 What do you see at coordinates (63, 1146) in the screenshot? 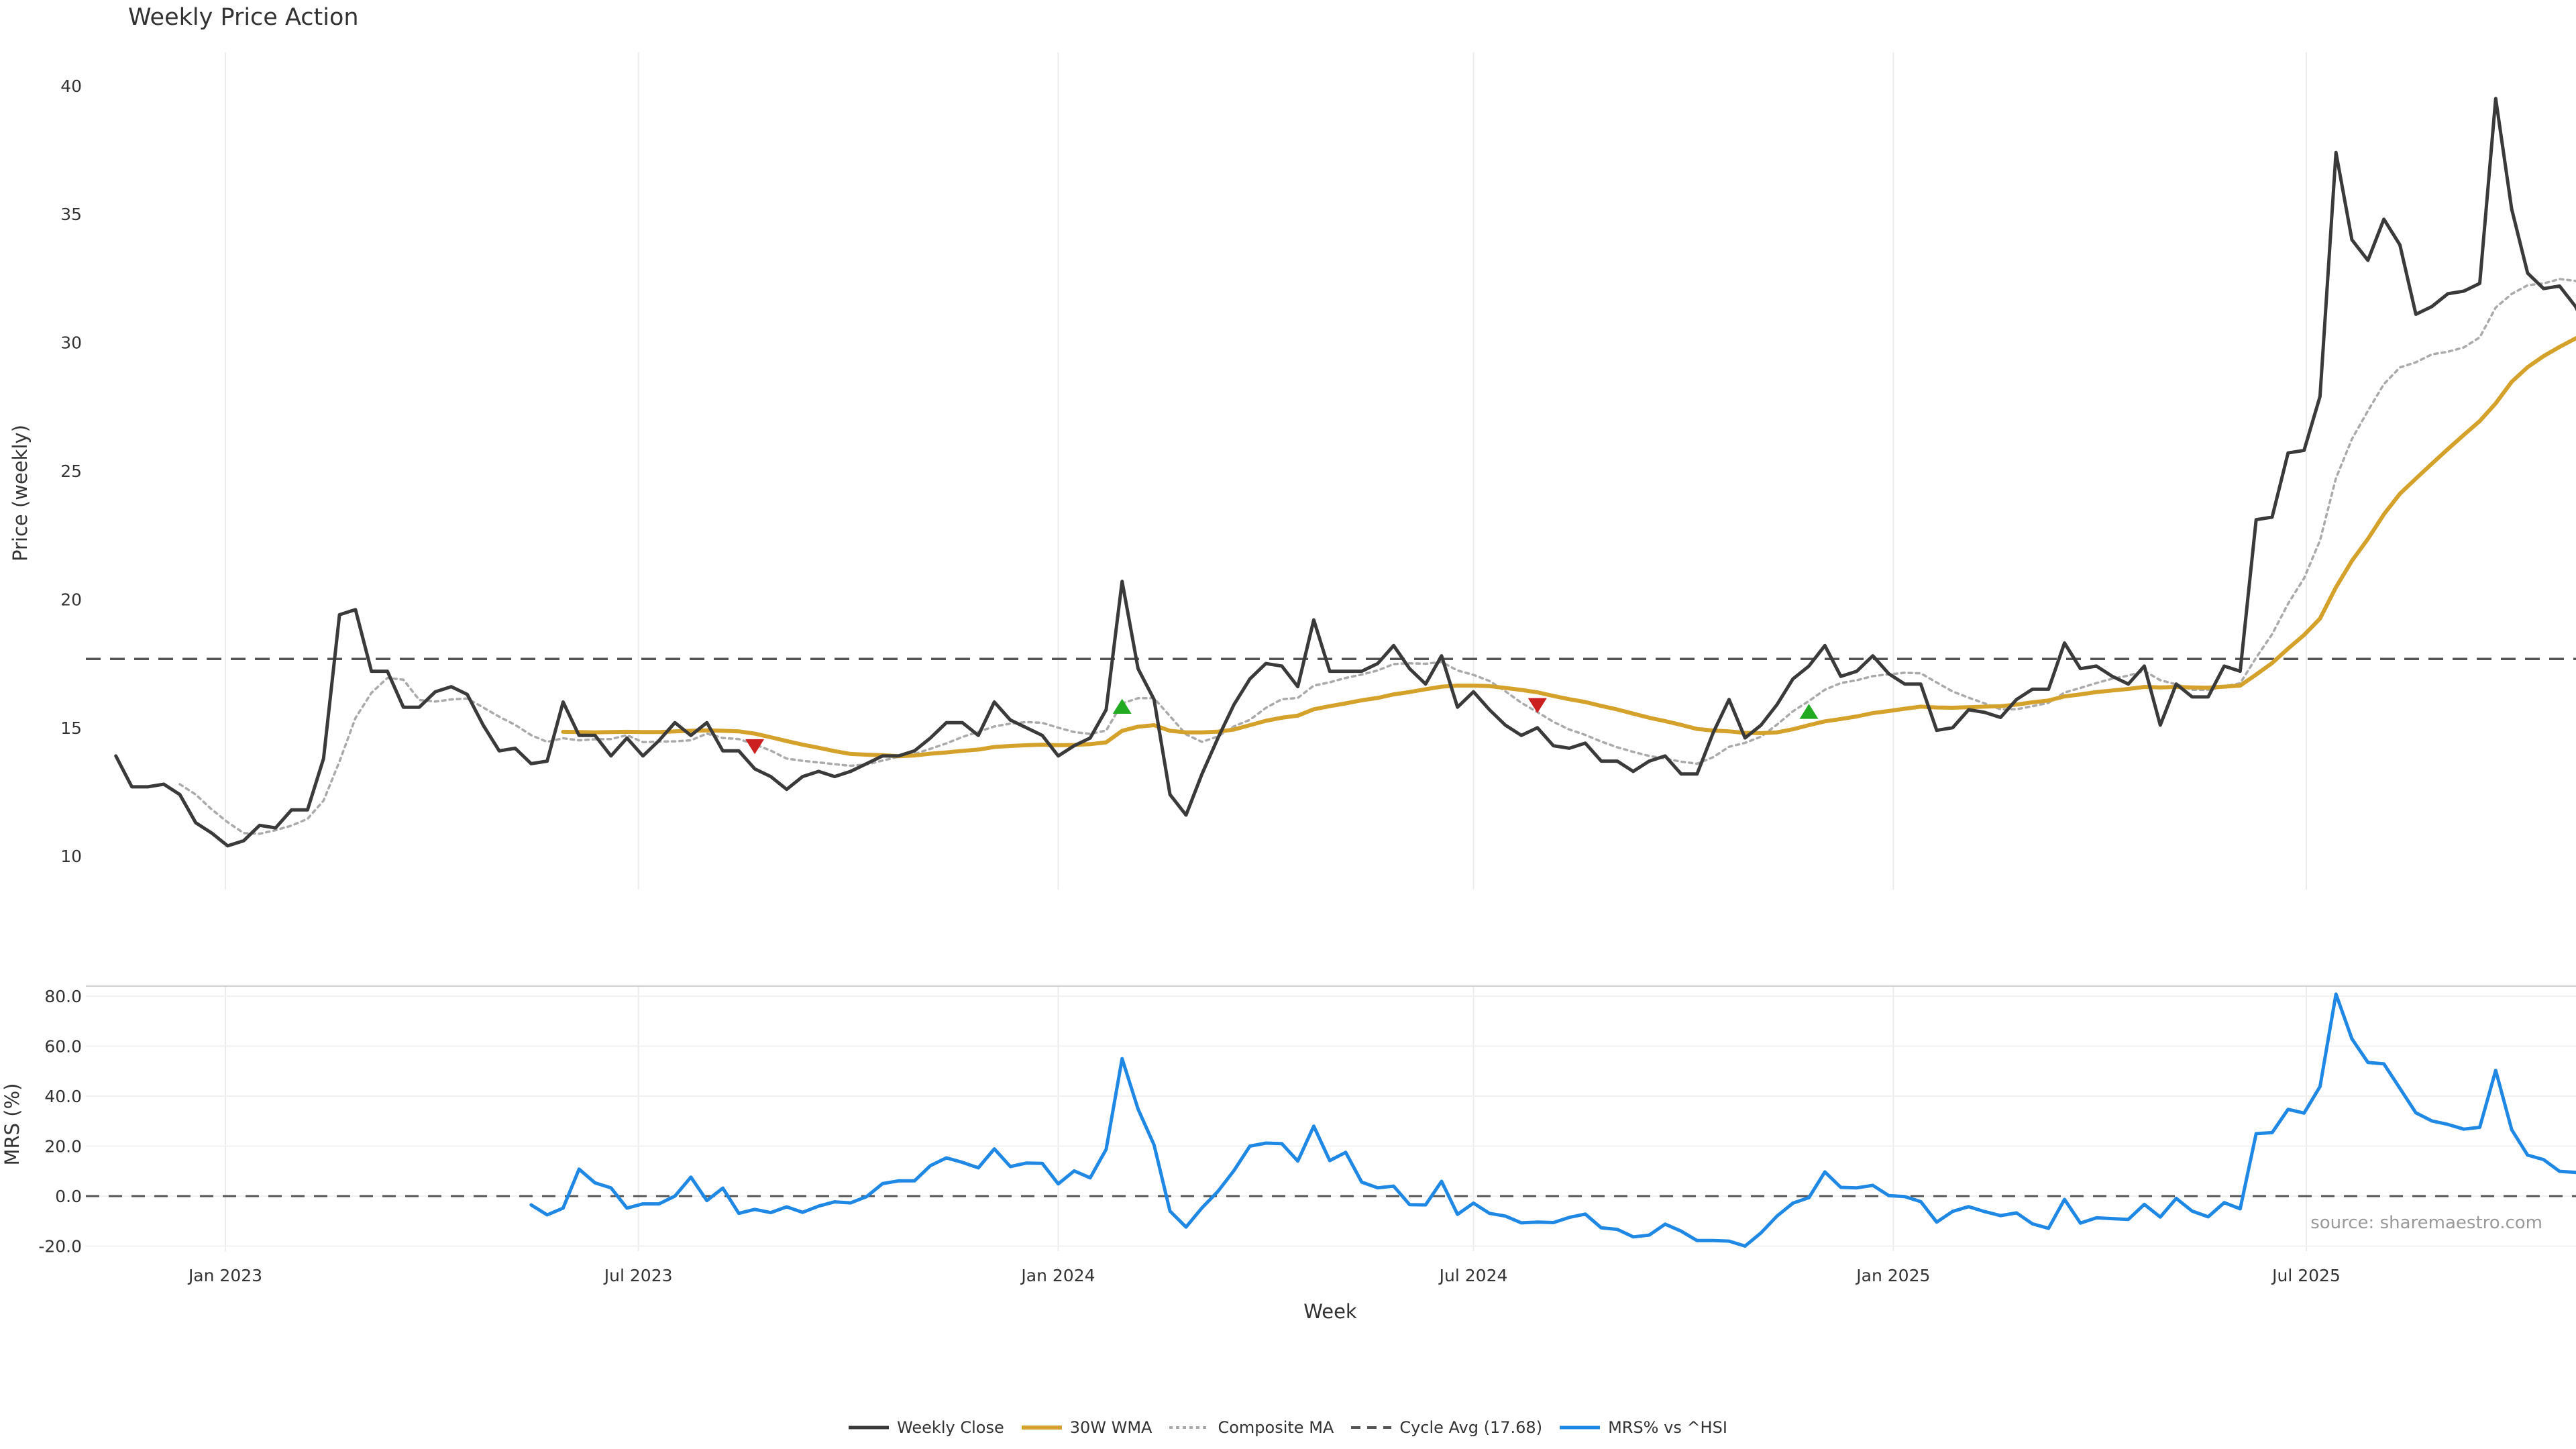
I see `mrs-y-tick-label: 20.0` at bounding box center [63, 1146].